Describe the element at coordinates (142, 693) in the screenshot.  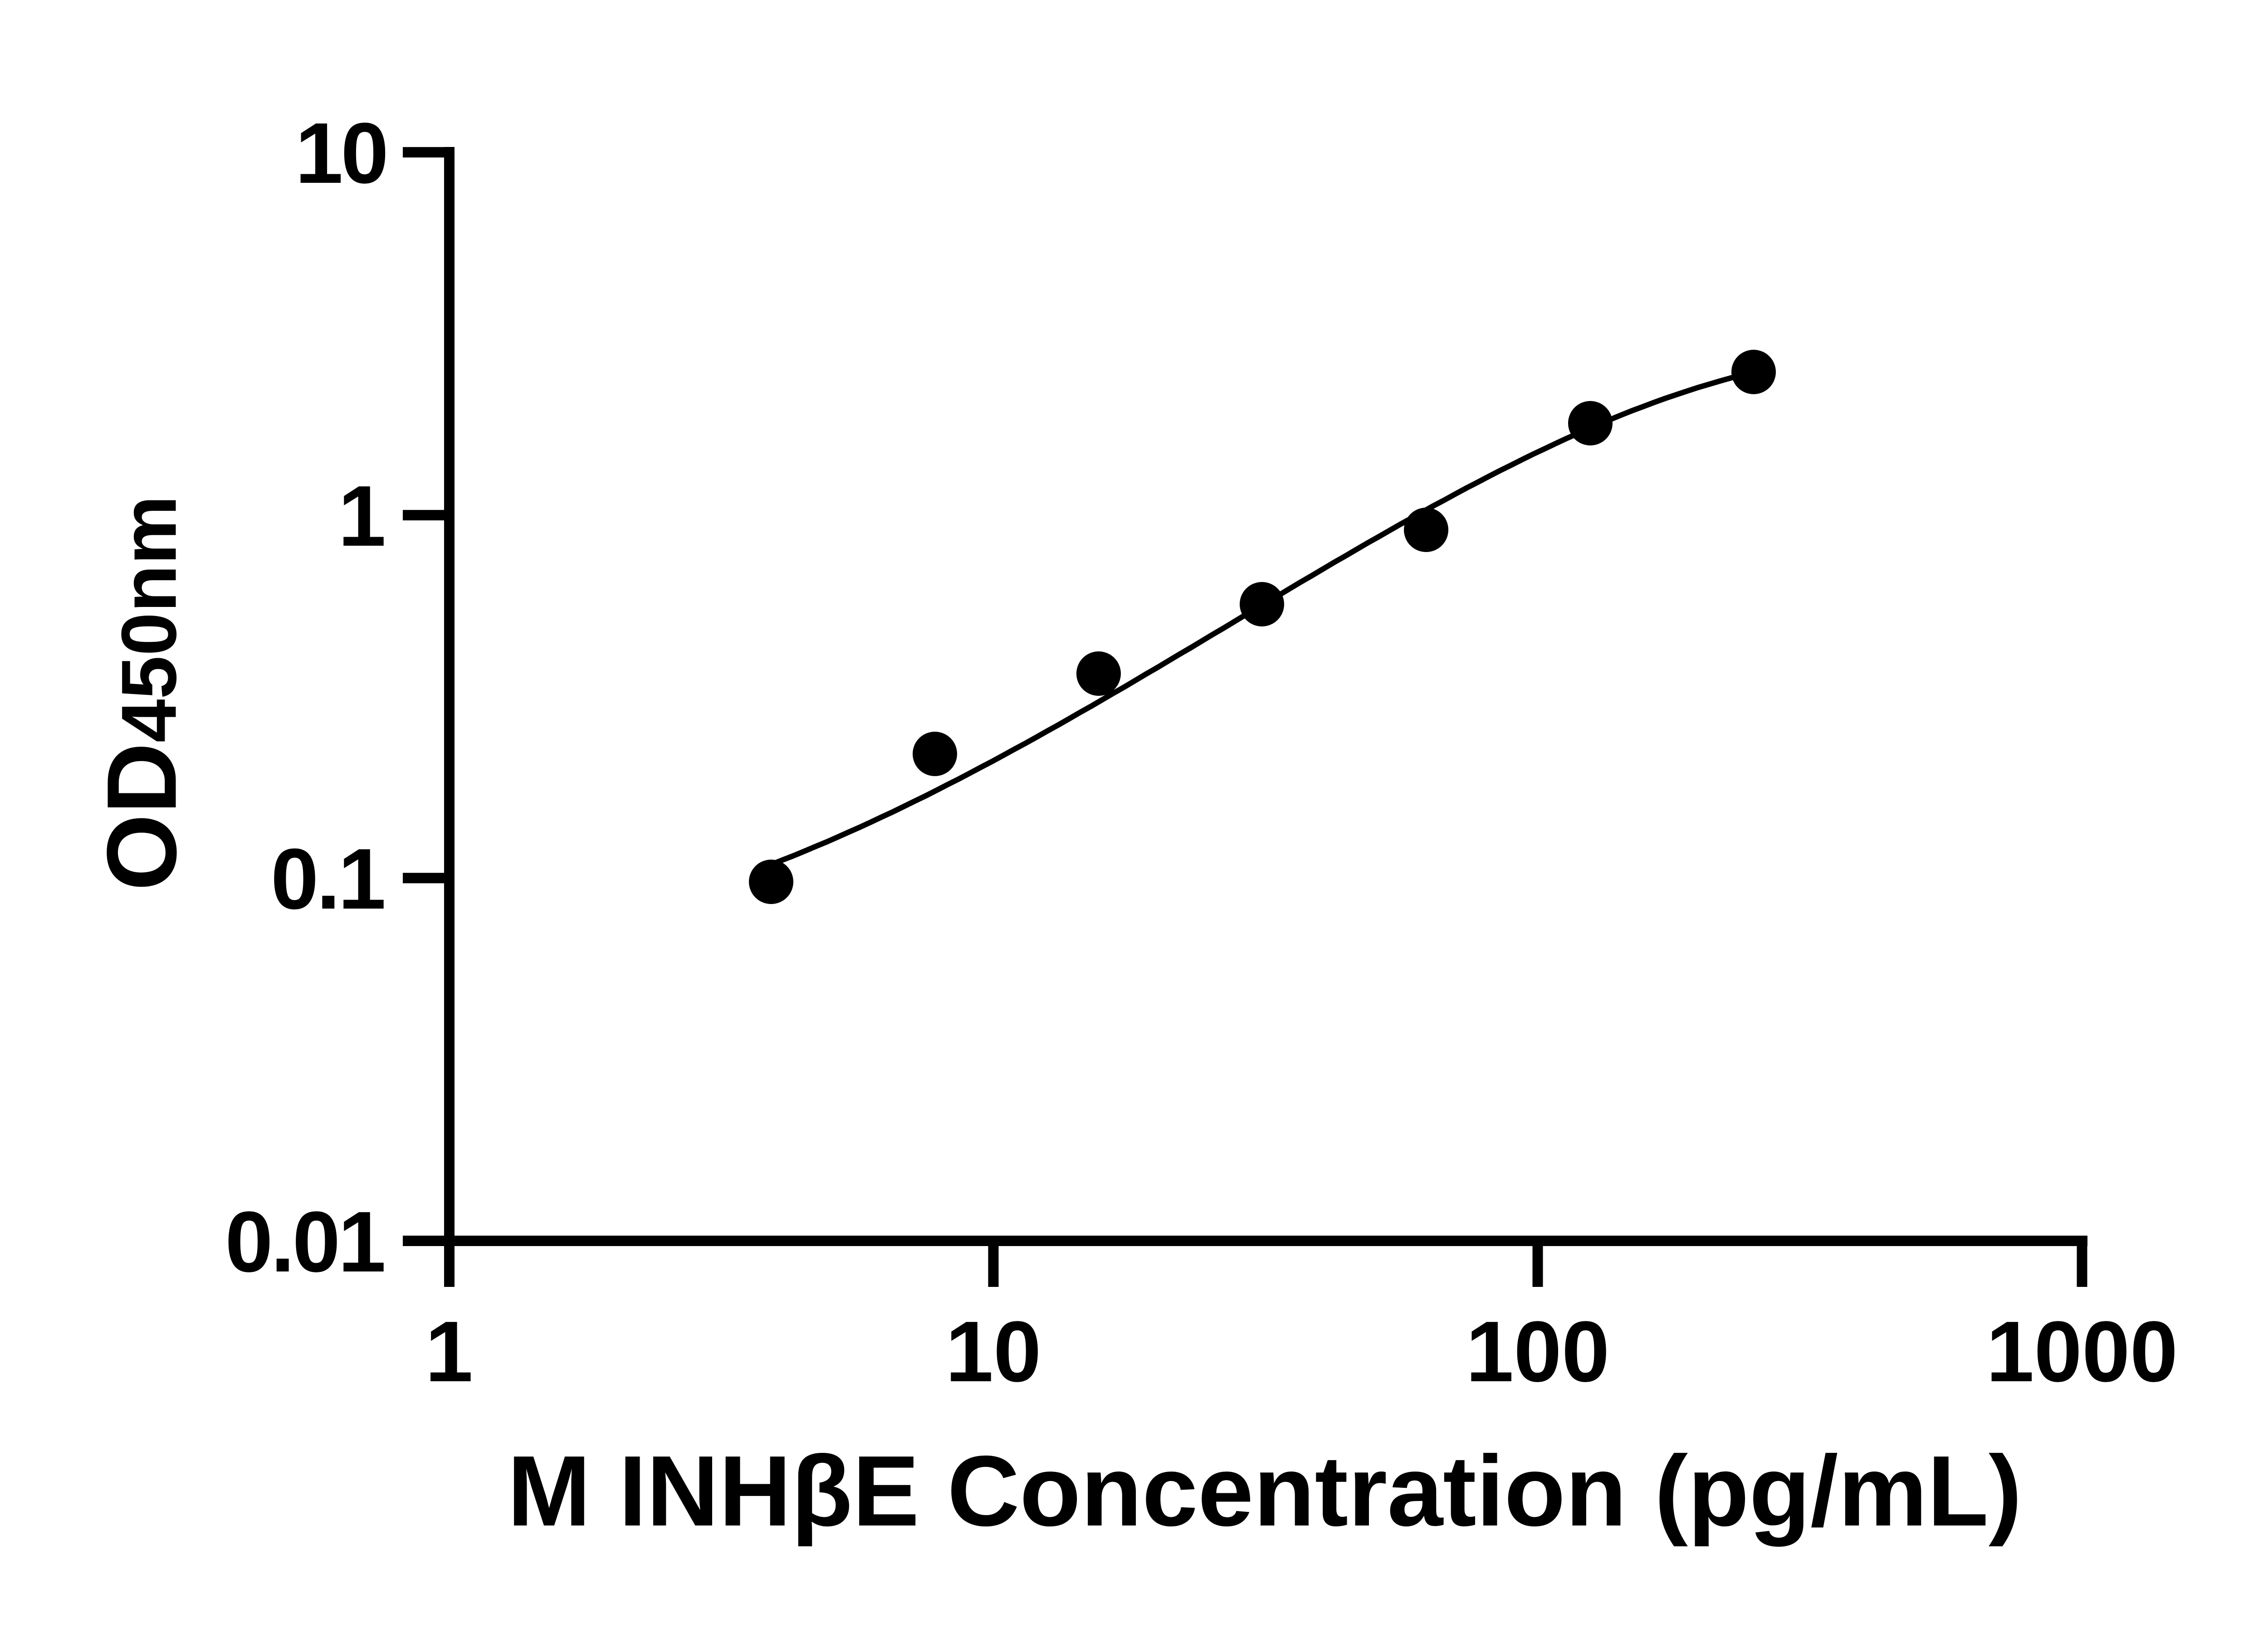
I see `svg-text: OD450nm` at that location.